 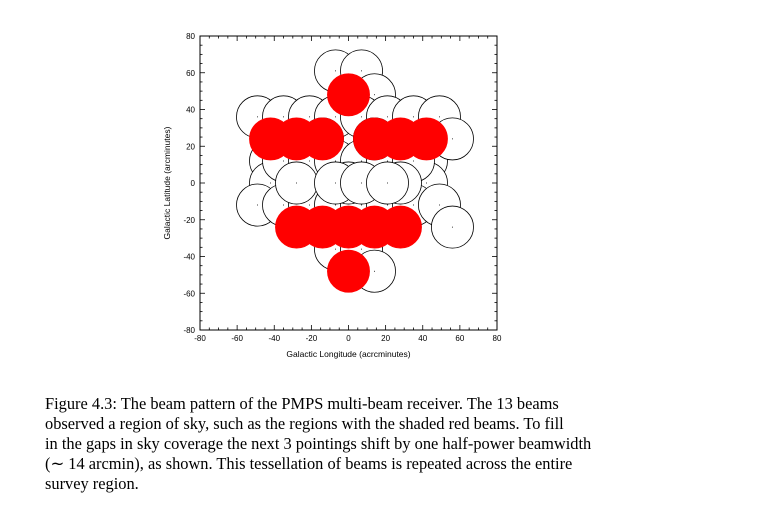 I want to click on x-tick-label: 80, so click(x=497, y=338).